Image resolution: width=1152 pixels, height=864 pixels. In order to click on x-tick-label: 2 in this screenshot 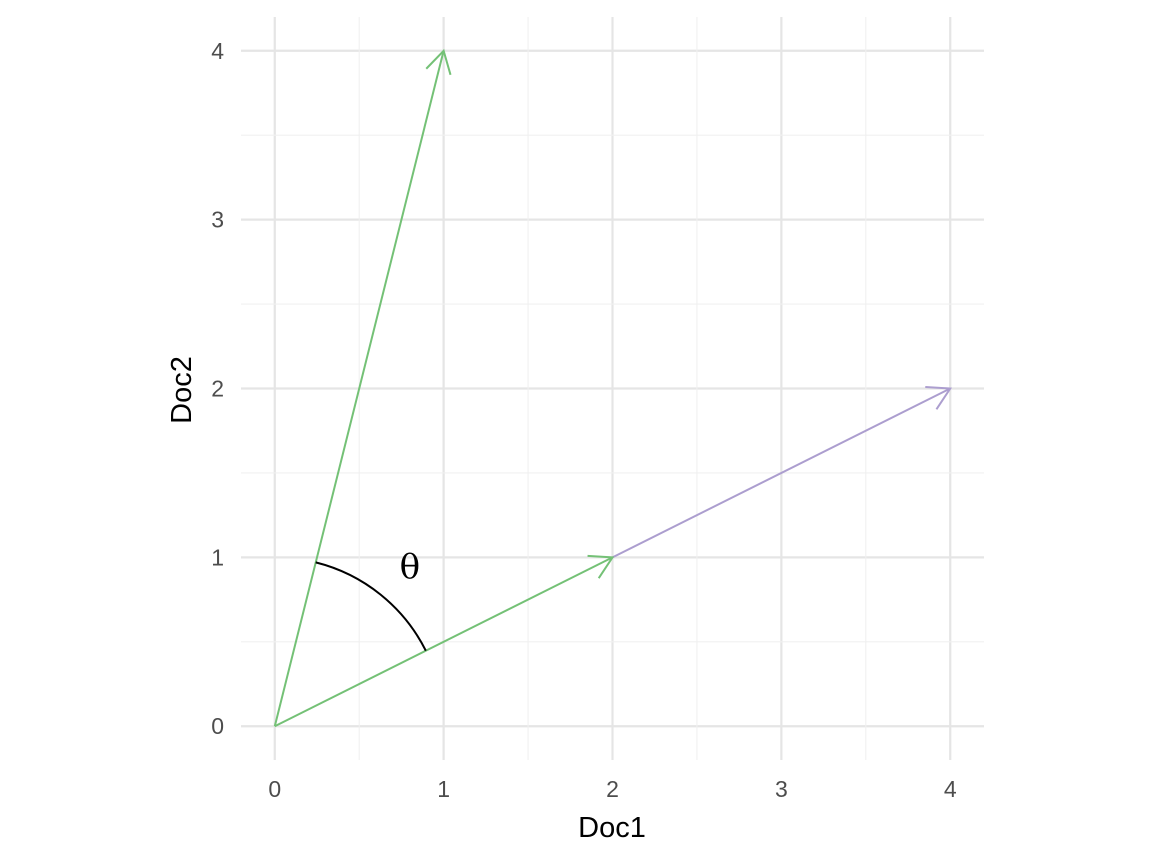, I will do `click(612, 789)`.